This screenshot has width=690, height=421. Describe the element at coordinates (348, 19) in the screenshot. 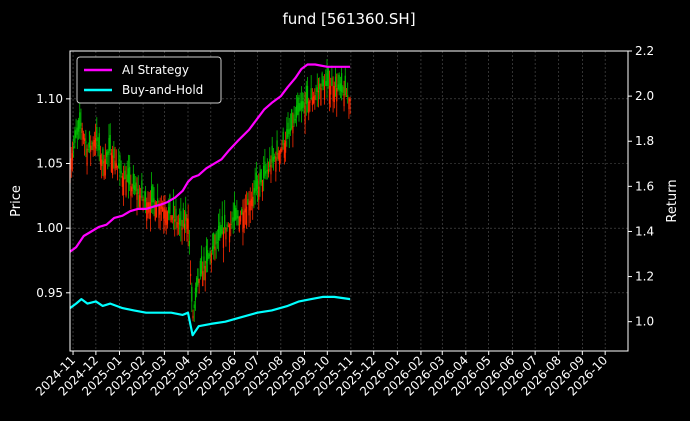

I see `chart-title: fund [561360.SH]` at that location.